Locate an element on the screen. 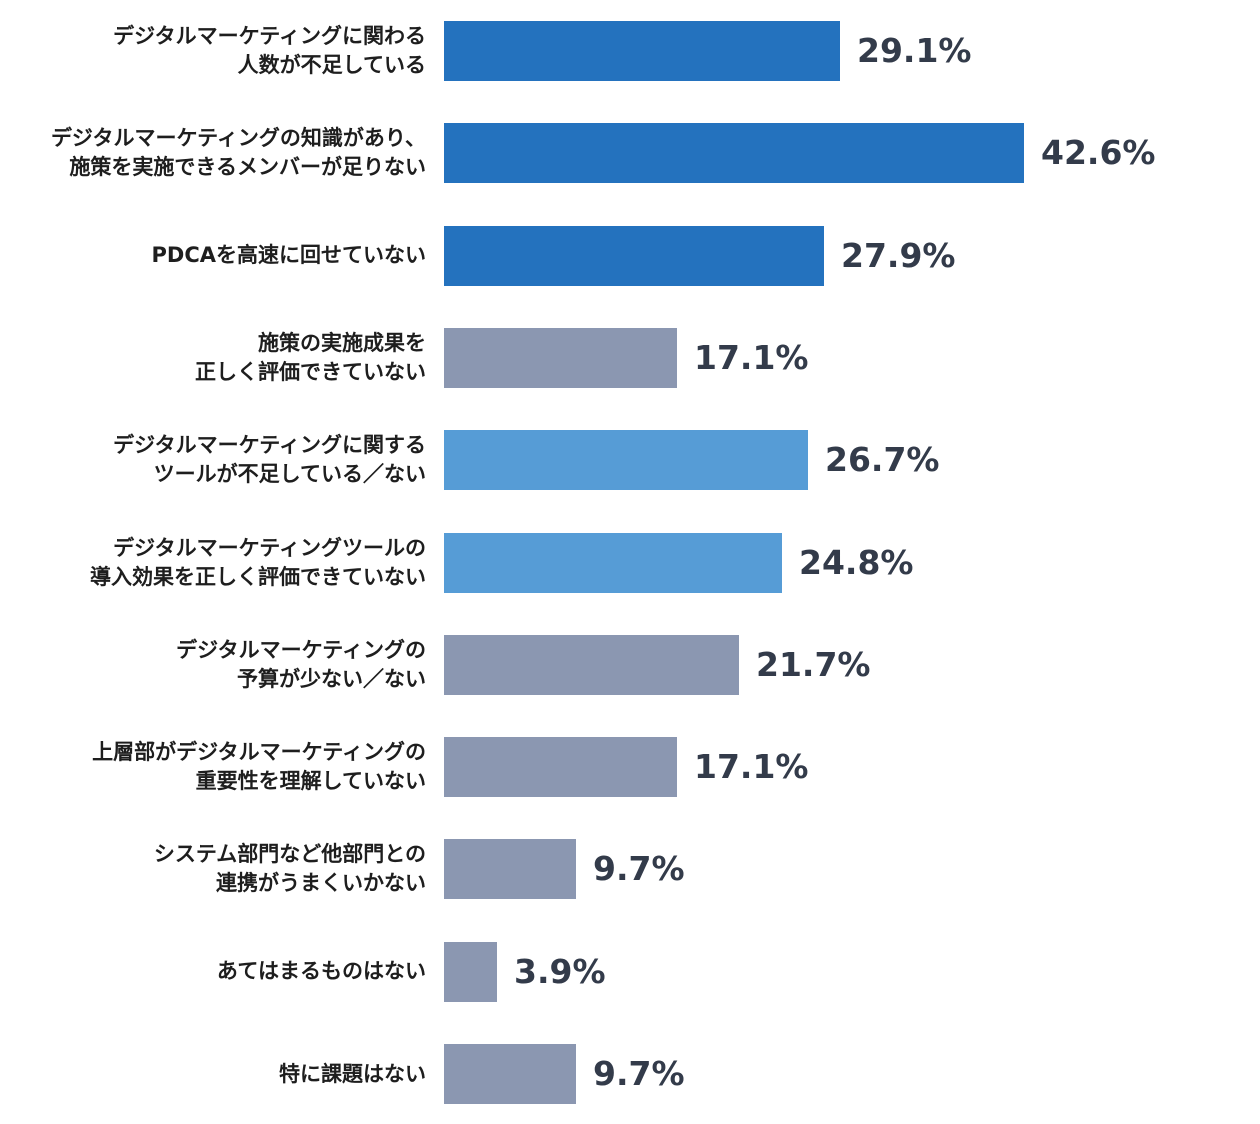  category-label: PDCAを高速に回せていない is located at coordinates (289, 255).